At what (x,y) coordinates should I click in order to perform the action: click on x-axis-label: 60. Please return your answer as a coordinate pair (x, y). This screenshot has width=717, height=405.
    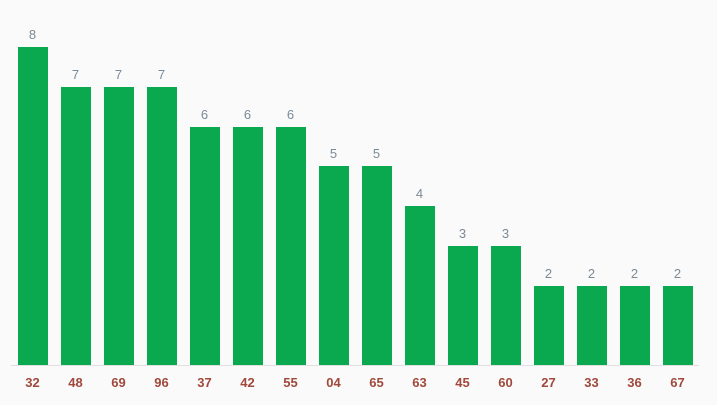
    Looking at the image, I should click on (505, 382).